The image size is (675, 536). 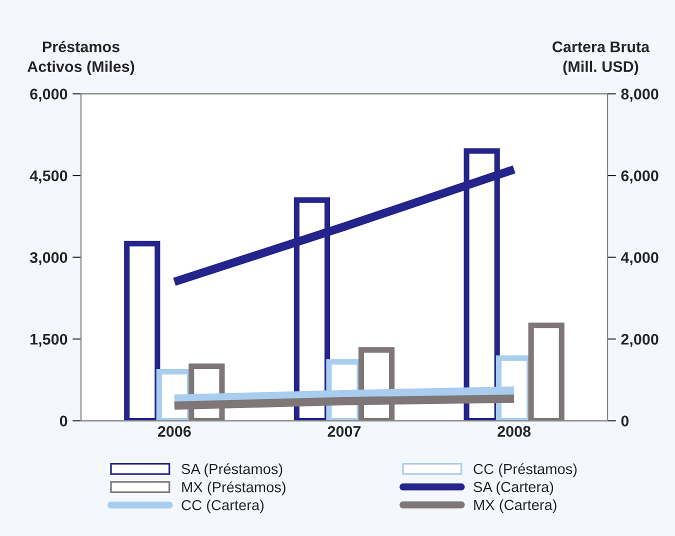 I want to click on legend-label: CC (Cartera), so click(x=223, y=507).